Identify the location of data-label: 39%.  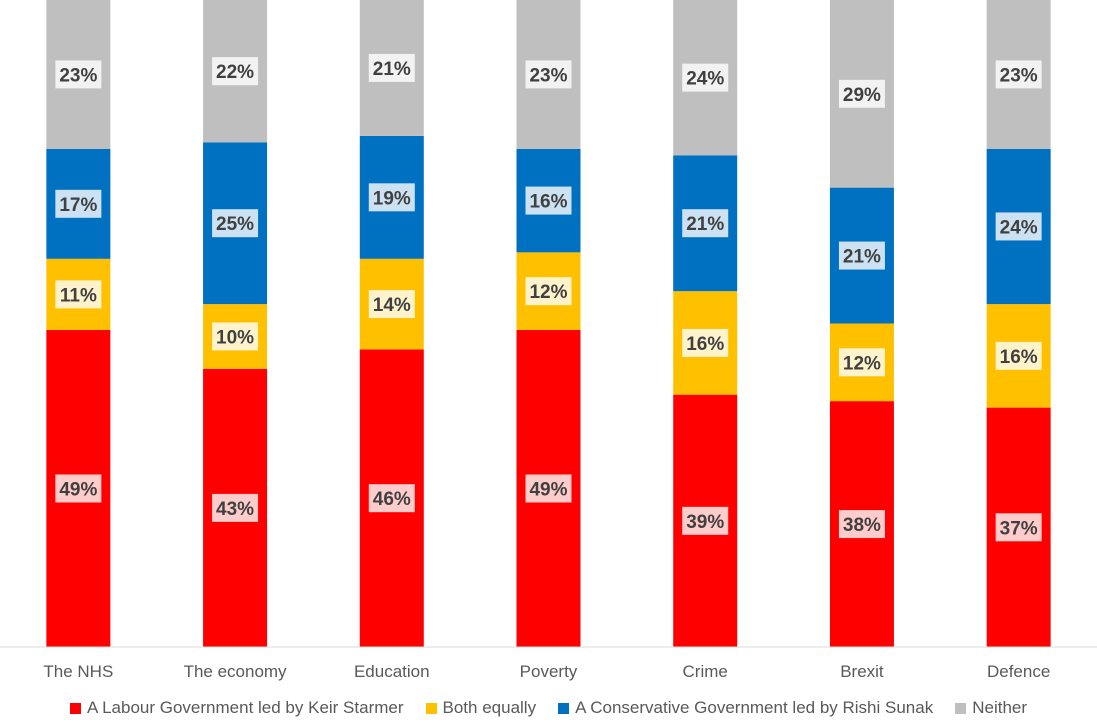
(705, 522).